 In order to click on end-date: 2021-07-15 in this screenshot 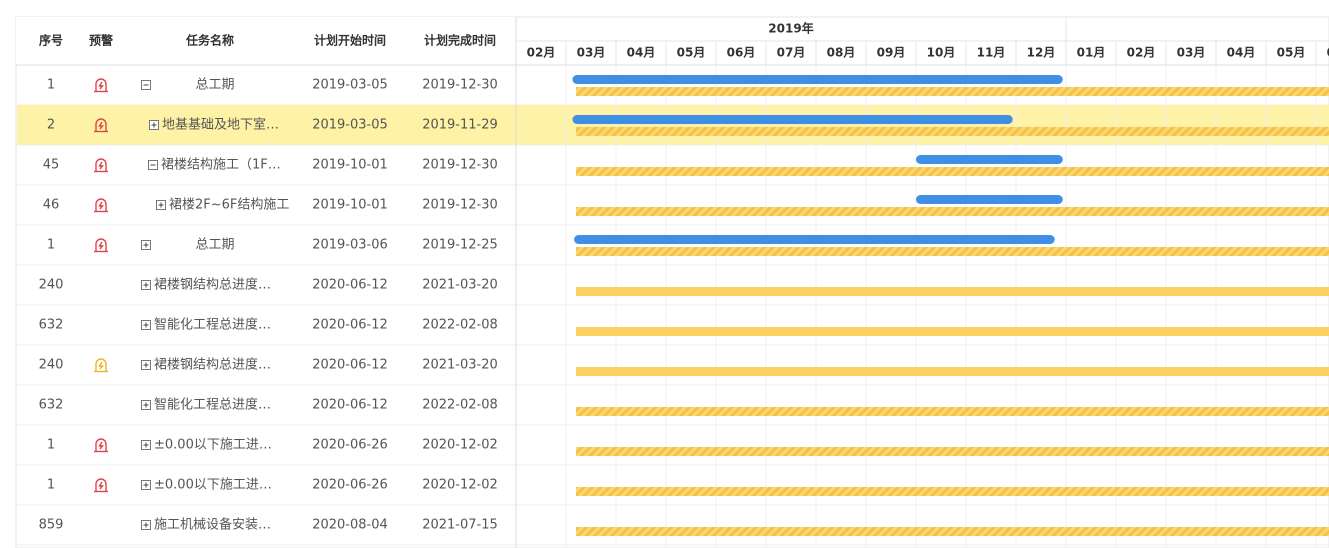, I will do `click(460, 525)`.